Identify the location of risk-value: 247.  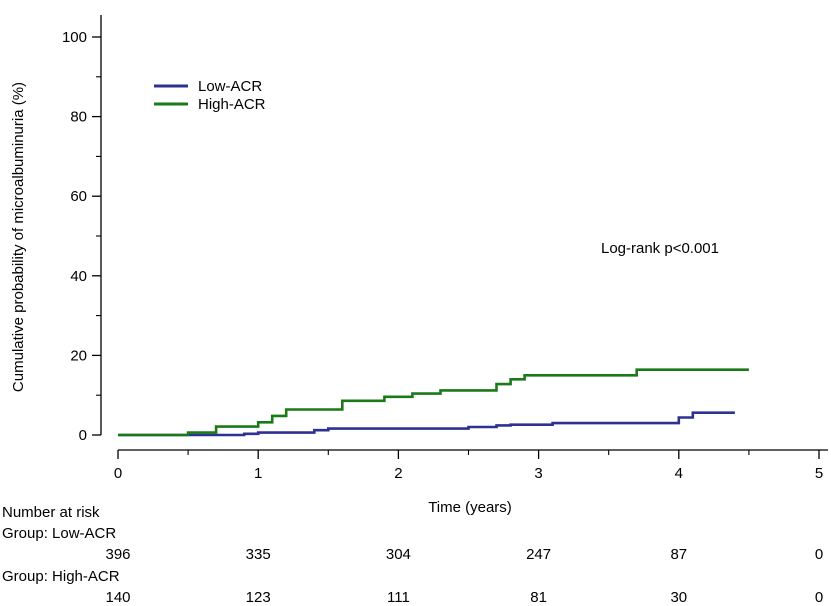
(538, 554).